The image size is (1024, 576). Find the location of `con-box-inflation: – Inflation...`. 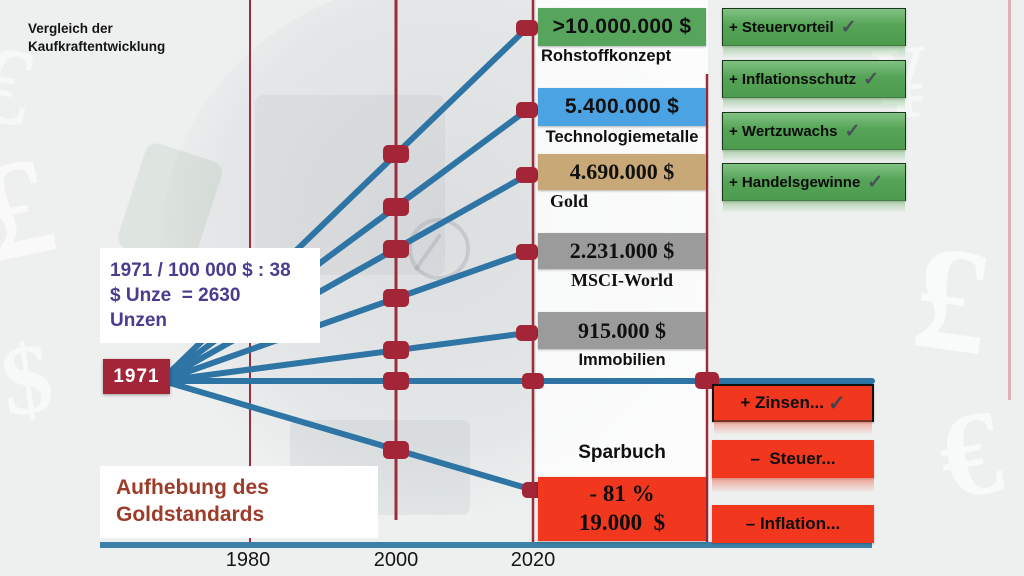

con-box-inflation: – Inflation... is located at coordinates (793, 524).